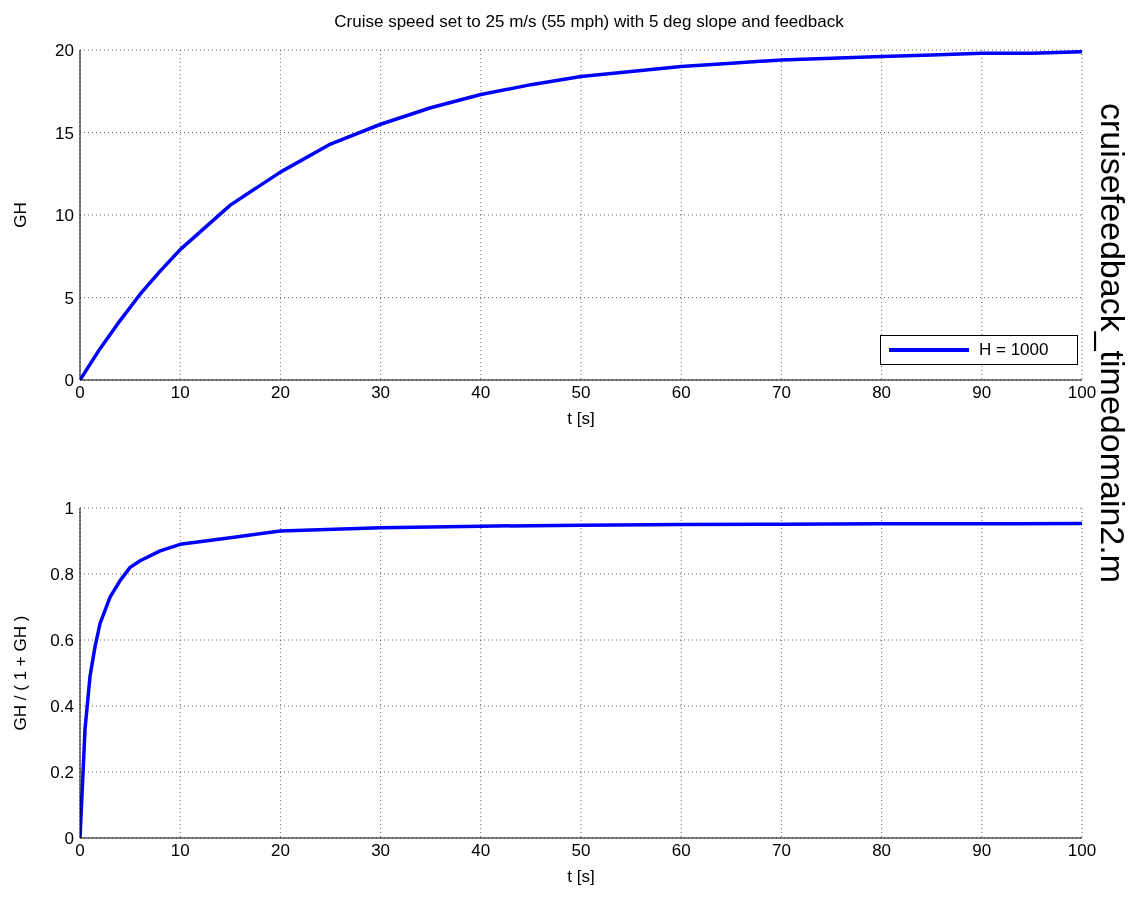  I want to click on y-tick-label: 5, so click(69, 298).